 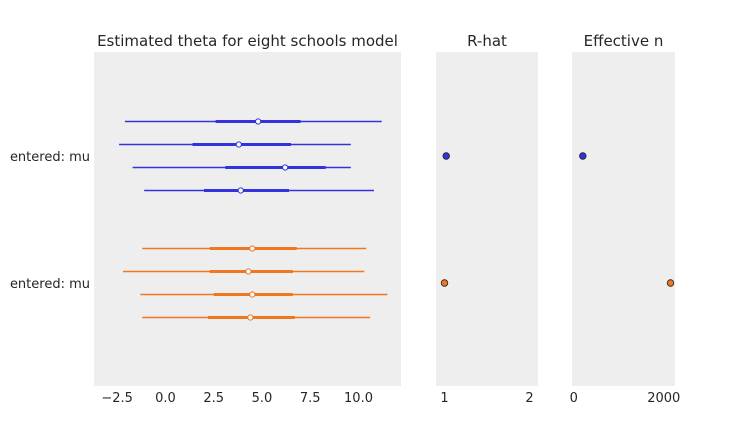 What do you see at coordinates (358, 398) in the screenshot?
I see `x-tick-label: 10.0` at bounding box center [358, 398].